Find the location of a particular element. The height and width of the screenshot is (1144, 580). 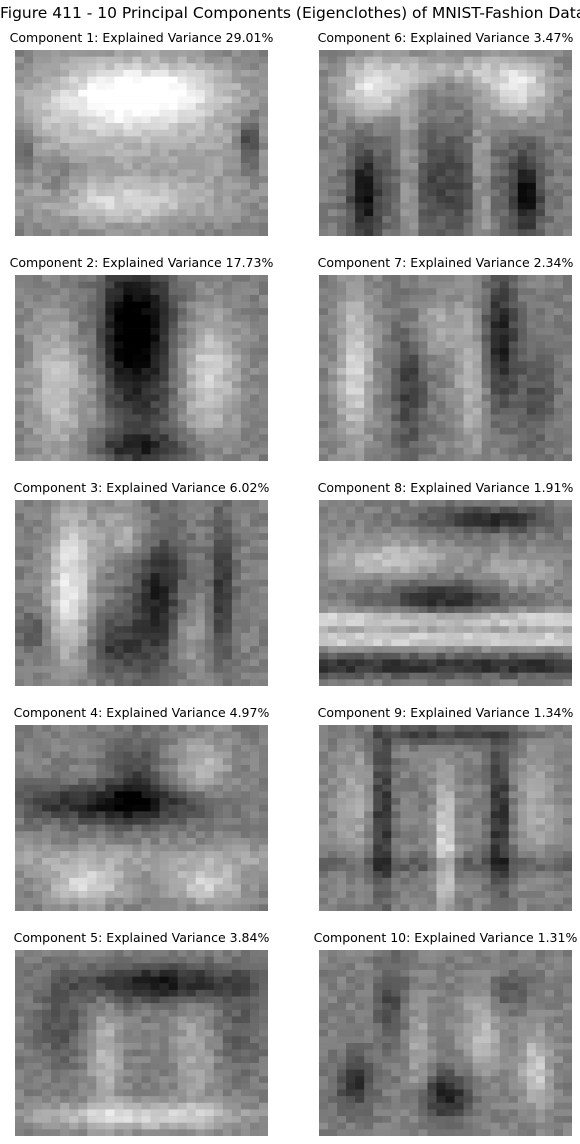

component-7-title: Component 7: Explained Variance 2.34% is located at coordinates (445, 262).